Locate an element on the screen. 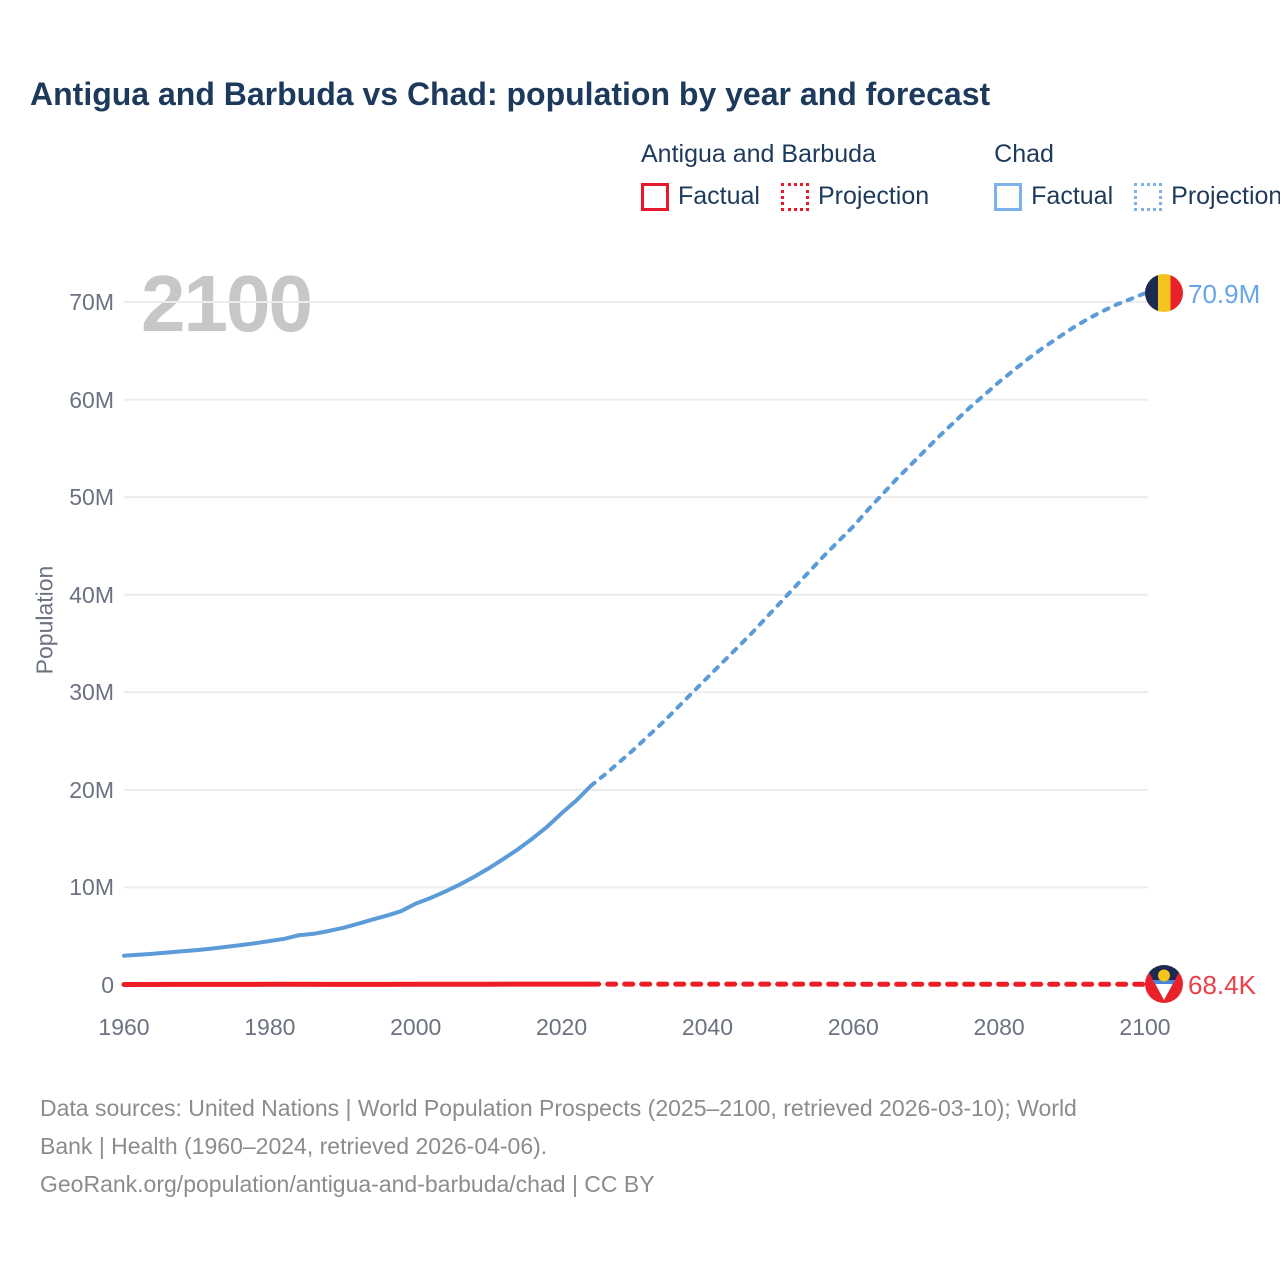  y-tick-label: 30M is located at coordinates (91, 692).